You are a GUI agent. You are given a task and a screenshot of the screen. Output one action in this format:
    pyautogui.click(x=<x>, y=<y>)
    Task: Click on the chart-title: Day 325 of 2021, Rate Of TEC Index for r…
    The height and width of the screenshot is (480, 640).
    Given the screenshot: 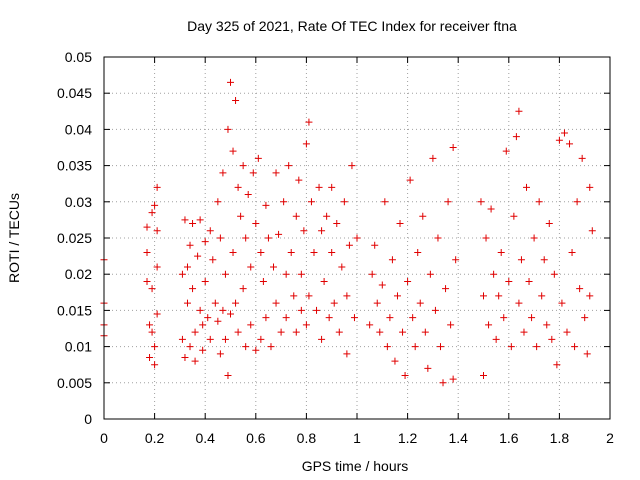 What is the action you would take?
    pyautogui.click(x=352, y=26)
    